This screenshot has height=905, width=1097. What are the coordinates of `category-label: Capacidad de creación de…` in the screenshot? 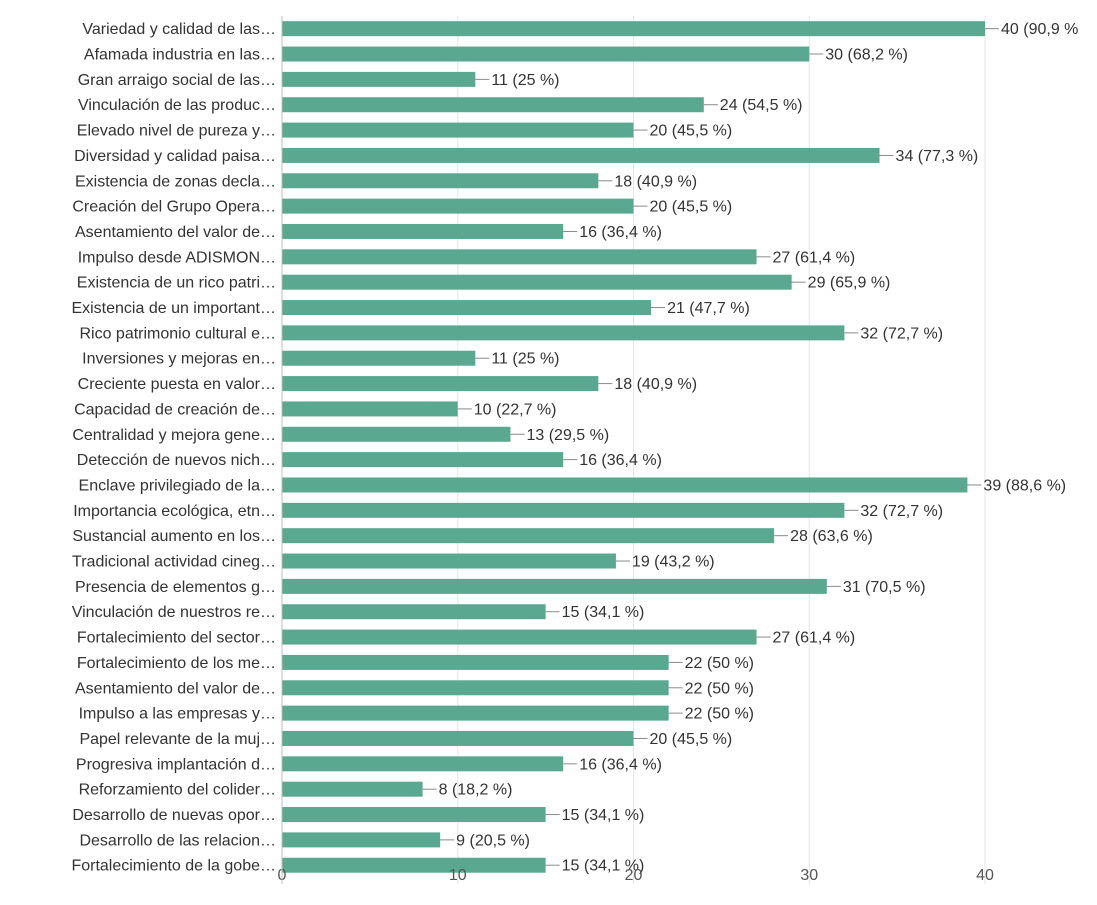 It's located at (175, 409).